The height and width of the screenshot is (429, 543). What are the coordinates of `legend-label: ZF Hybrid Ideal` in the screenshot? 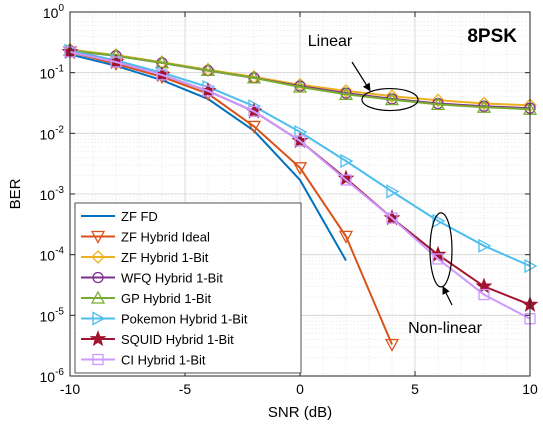 It's located at (165, 237).